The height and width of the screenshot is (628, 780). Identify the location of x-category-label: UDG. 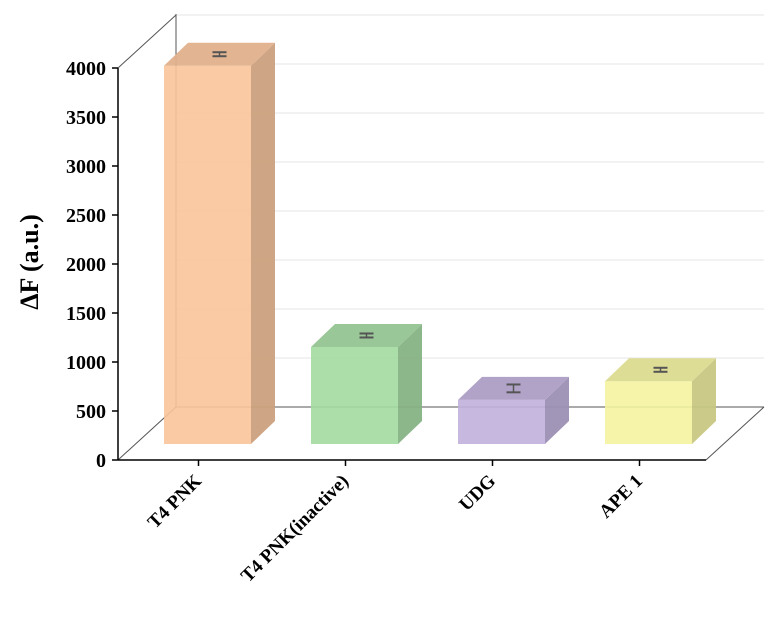
(477, 493).